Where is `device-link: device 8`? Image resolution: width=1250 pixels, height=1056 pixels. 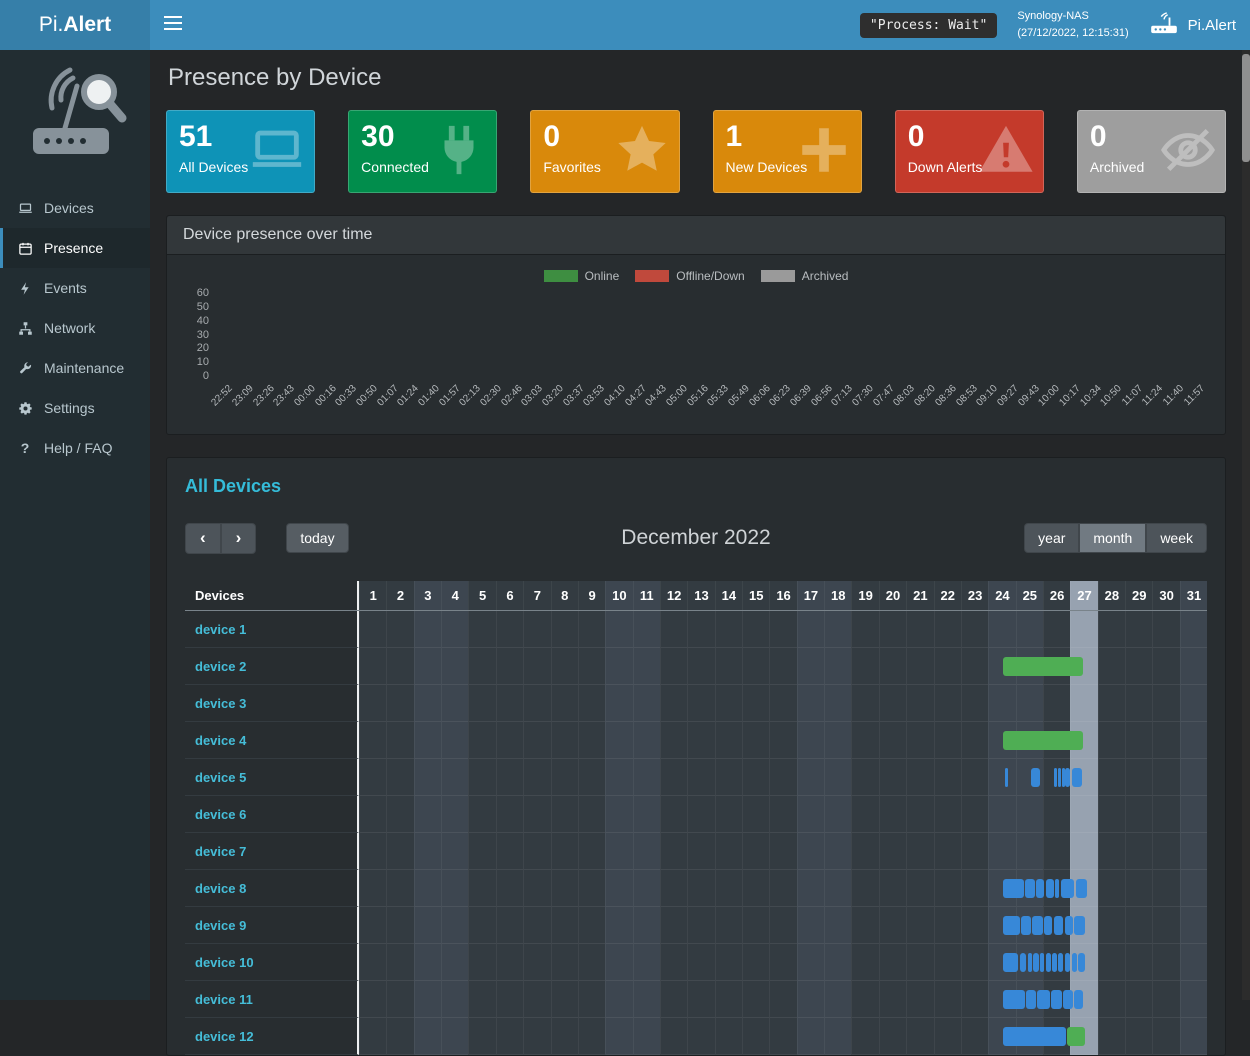
device-link: device 8 is located at coordinates (221, 888).